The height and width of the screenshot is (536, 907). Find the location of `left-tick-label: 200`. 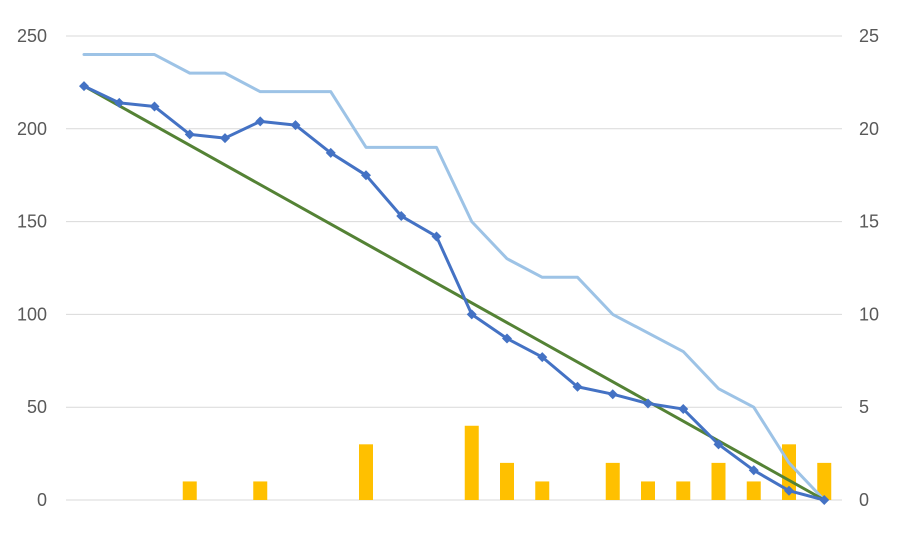

left-tick-label: 200 is located at coordinates (32, 129).